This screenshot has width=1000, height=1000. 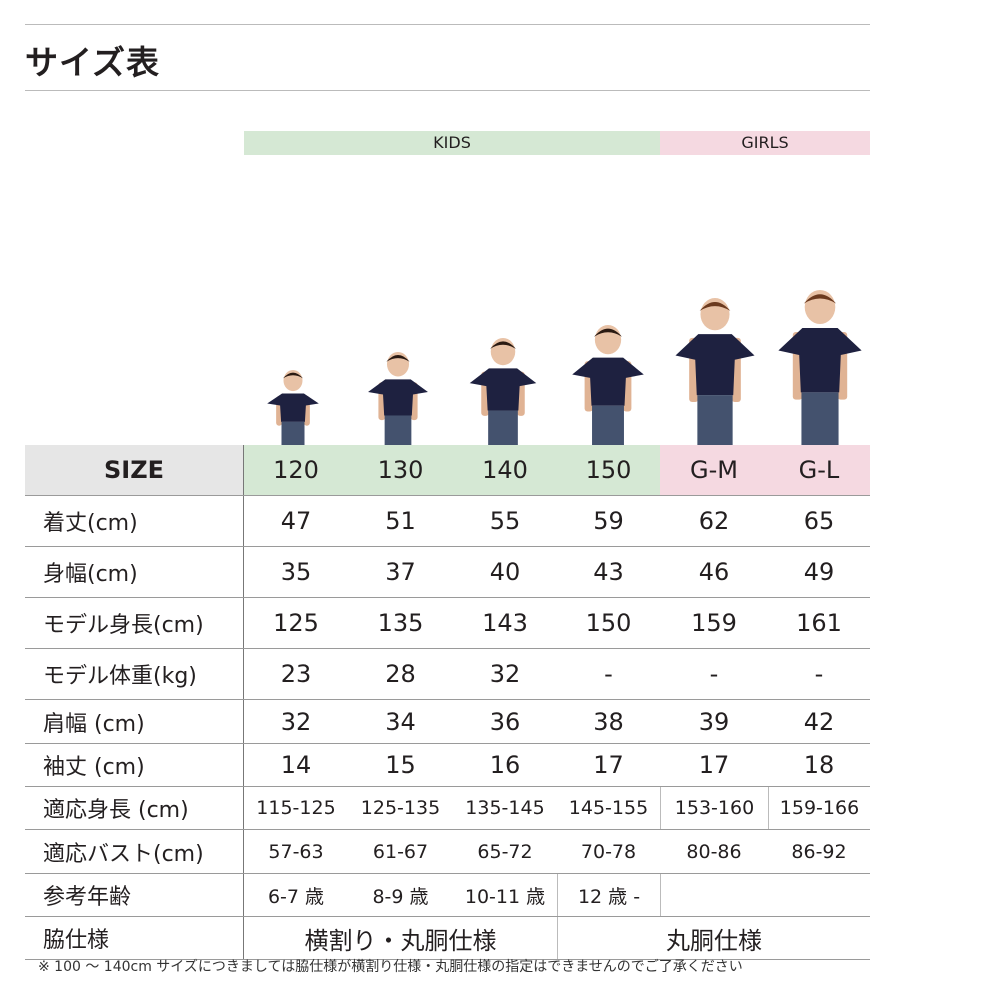 What do you see at coordinates (447, 765) in the screenshot?
I see `table-row: 袖丈 (cm) 14 15 16 17 17 18` at bounding box center [447, 765].